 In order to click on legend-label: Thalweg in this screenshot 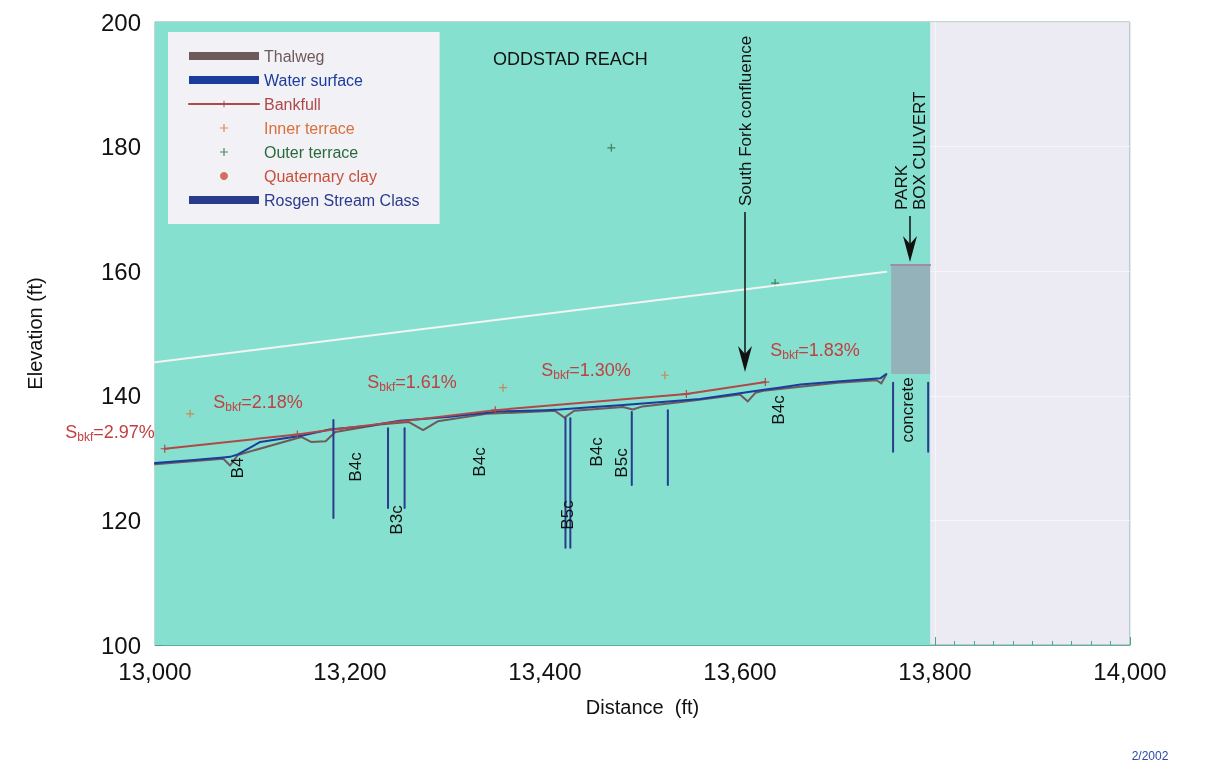, I will do `click(294, 56)`.